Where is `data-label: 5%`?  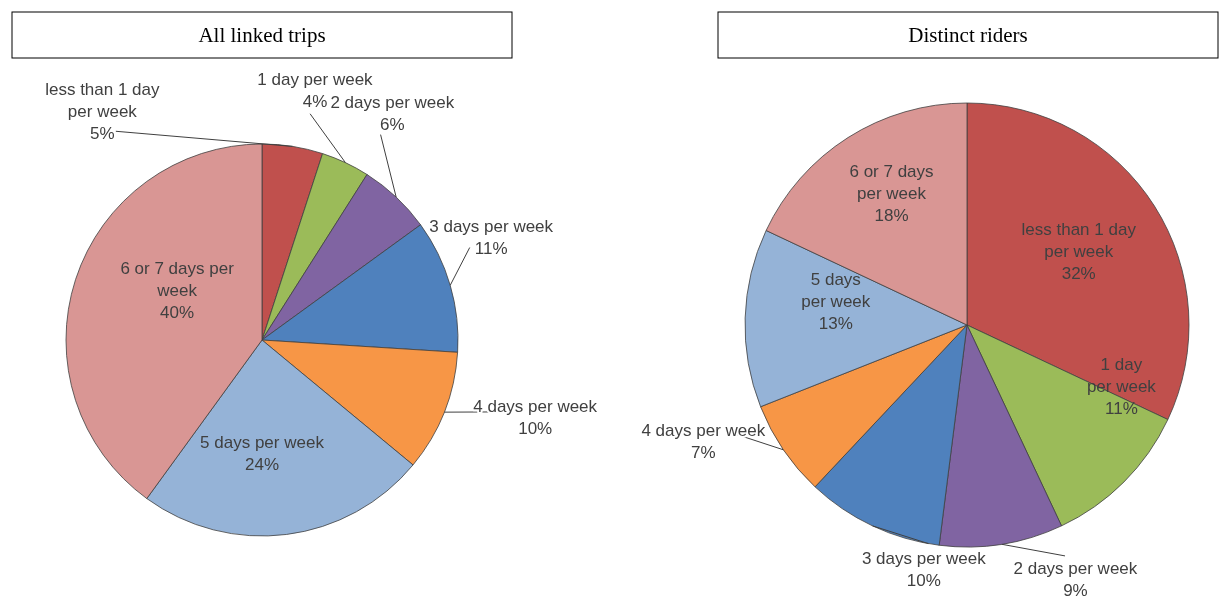 data-label: 5% is located at coordinates (102, 134).